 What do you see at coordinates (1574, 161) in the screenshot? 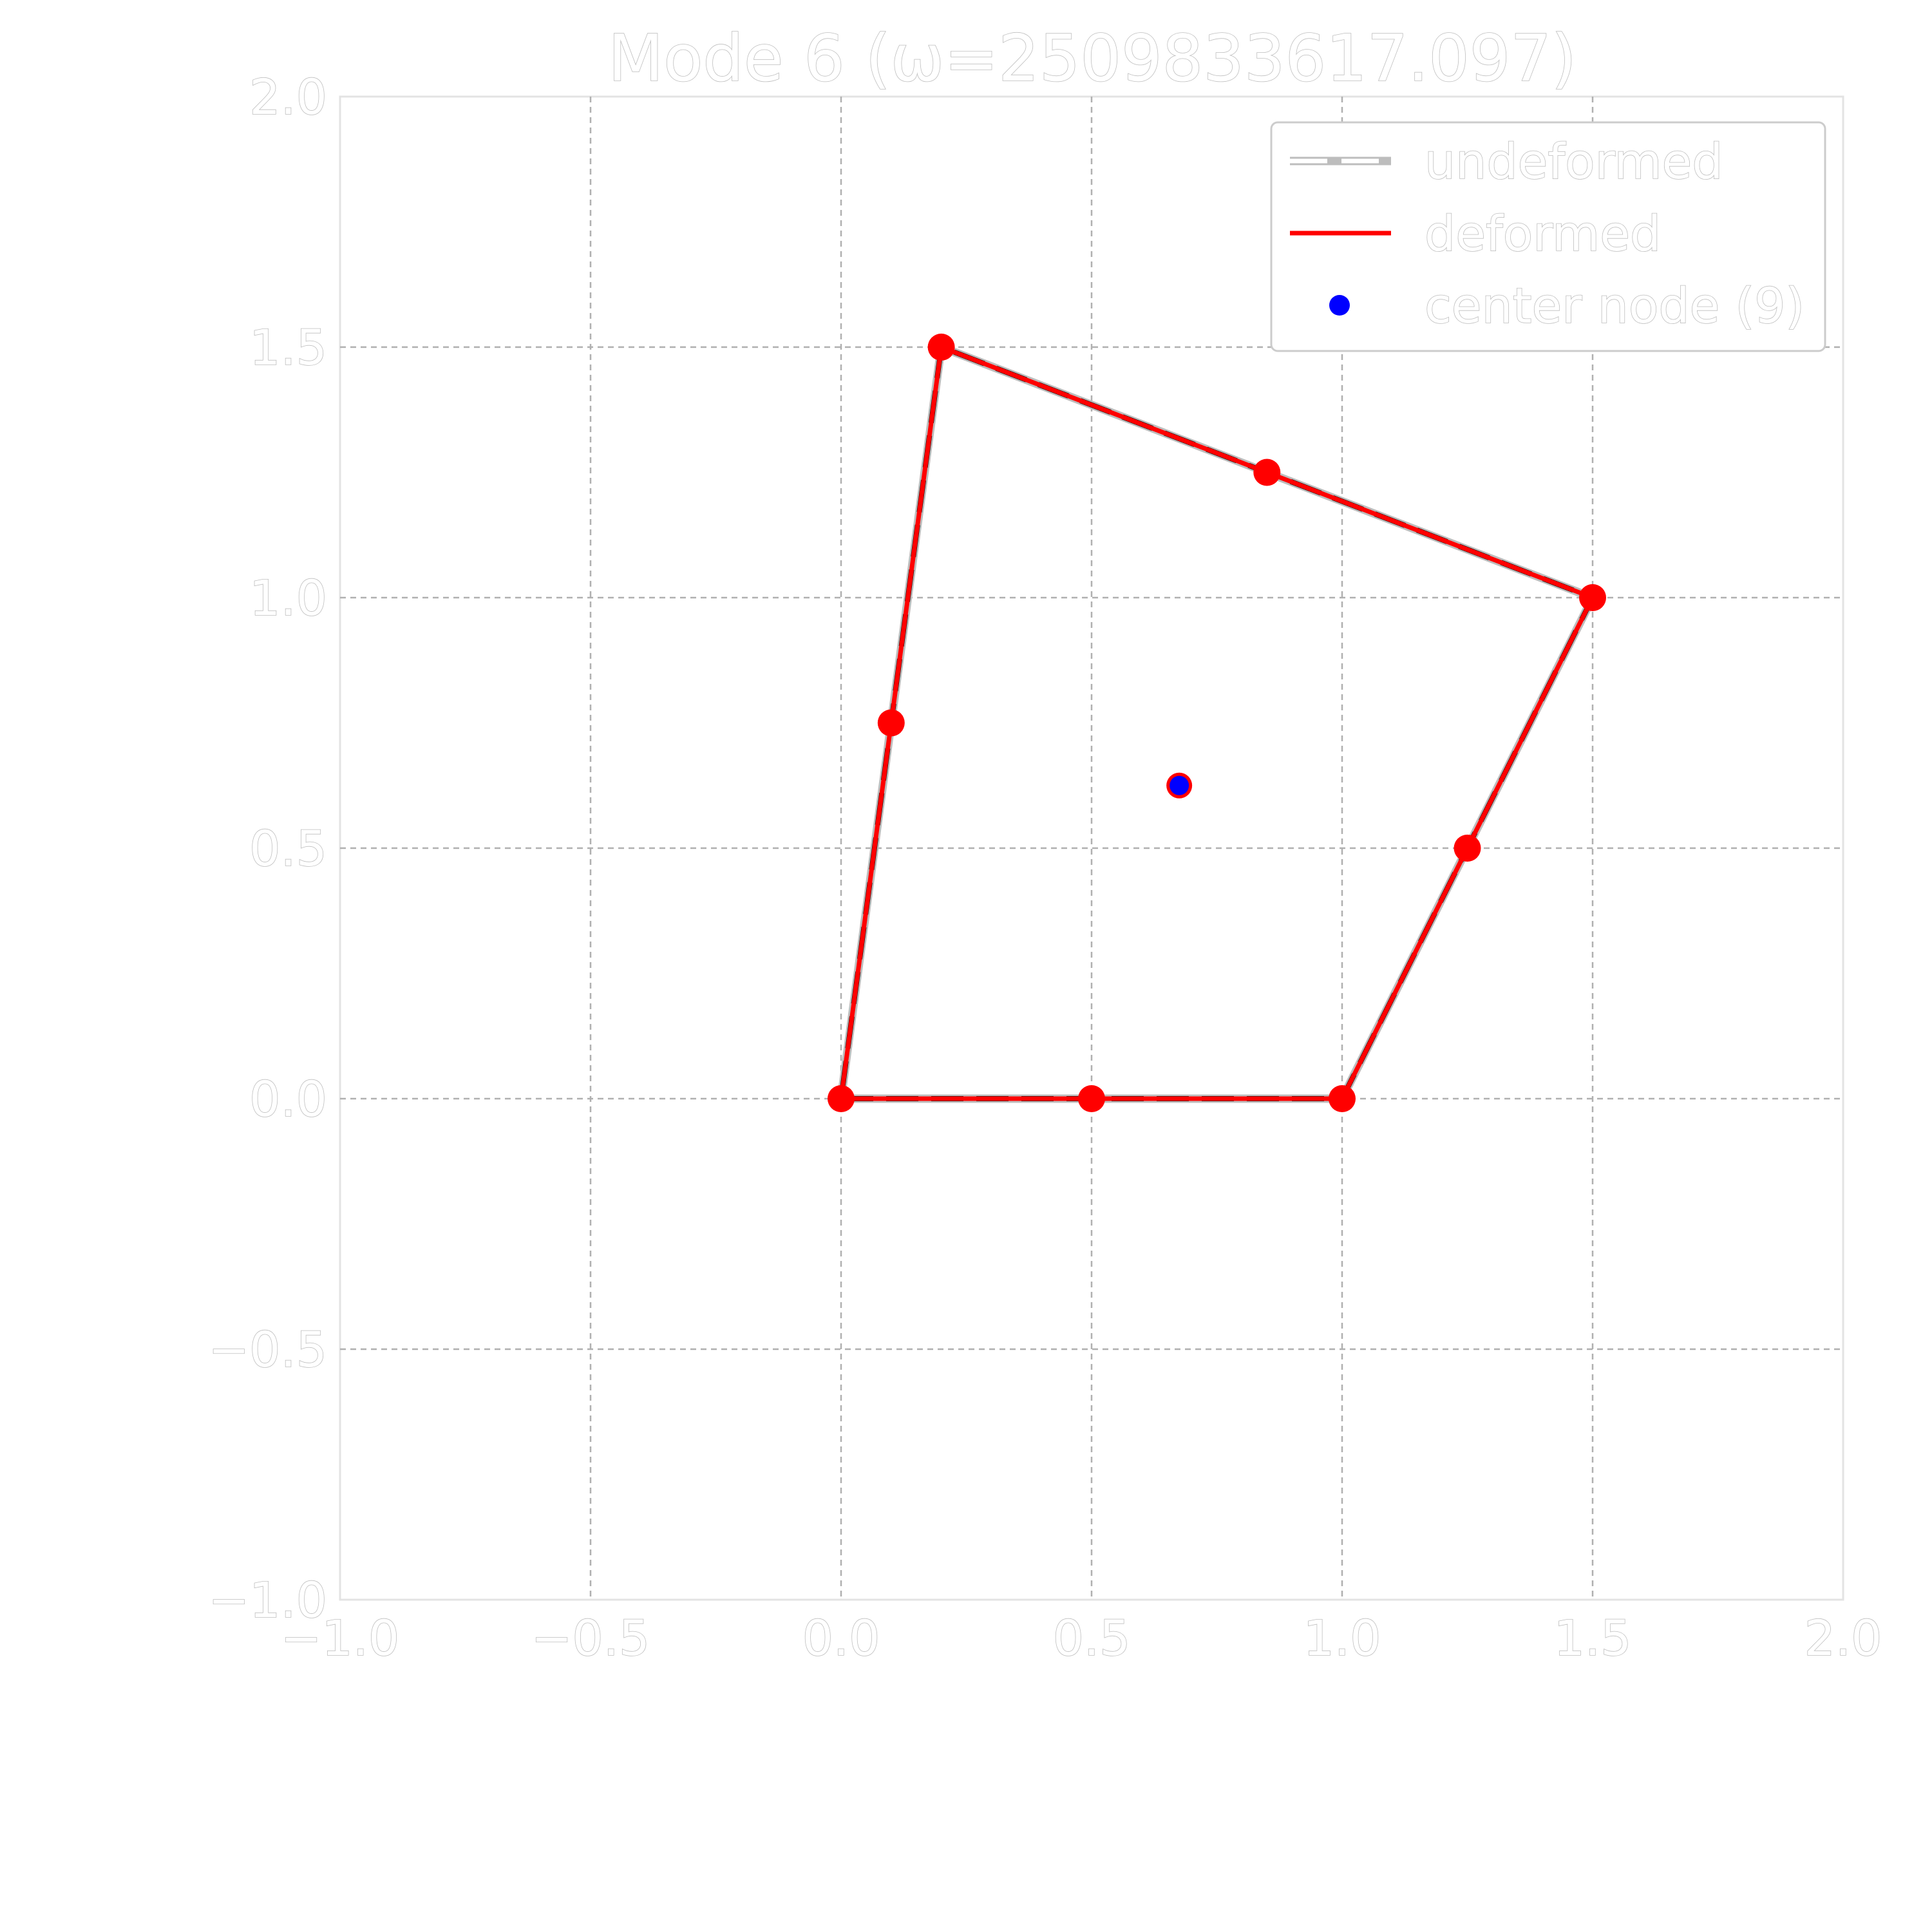
I see `legend-label: undeformed` at bounding box center [1574, 161].